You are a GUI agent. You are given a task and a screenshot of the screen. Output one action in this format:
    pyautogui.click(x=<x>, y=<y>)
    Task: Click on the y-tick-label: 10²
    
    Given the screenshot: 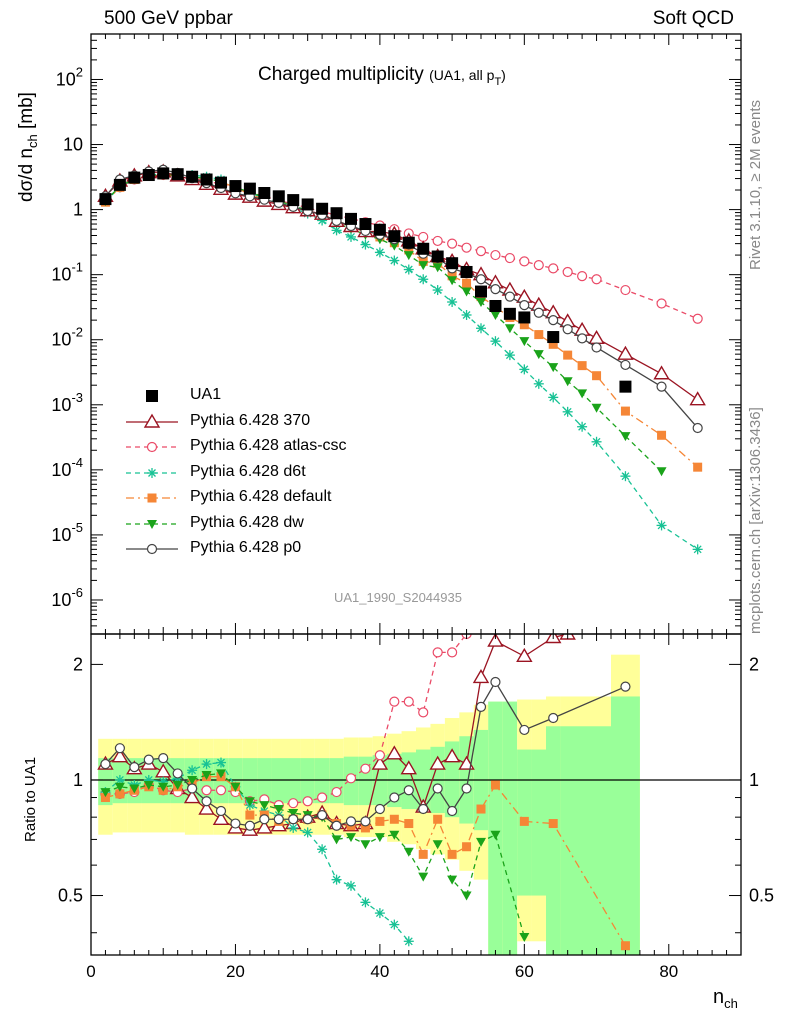 What is the action you would take?
    pyautogui.click(x=69, y=76)
    